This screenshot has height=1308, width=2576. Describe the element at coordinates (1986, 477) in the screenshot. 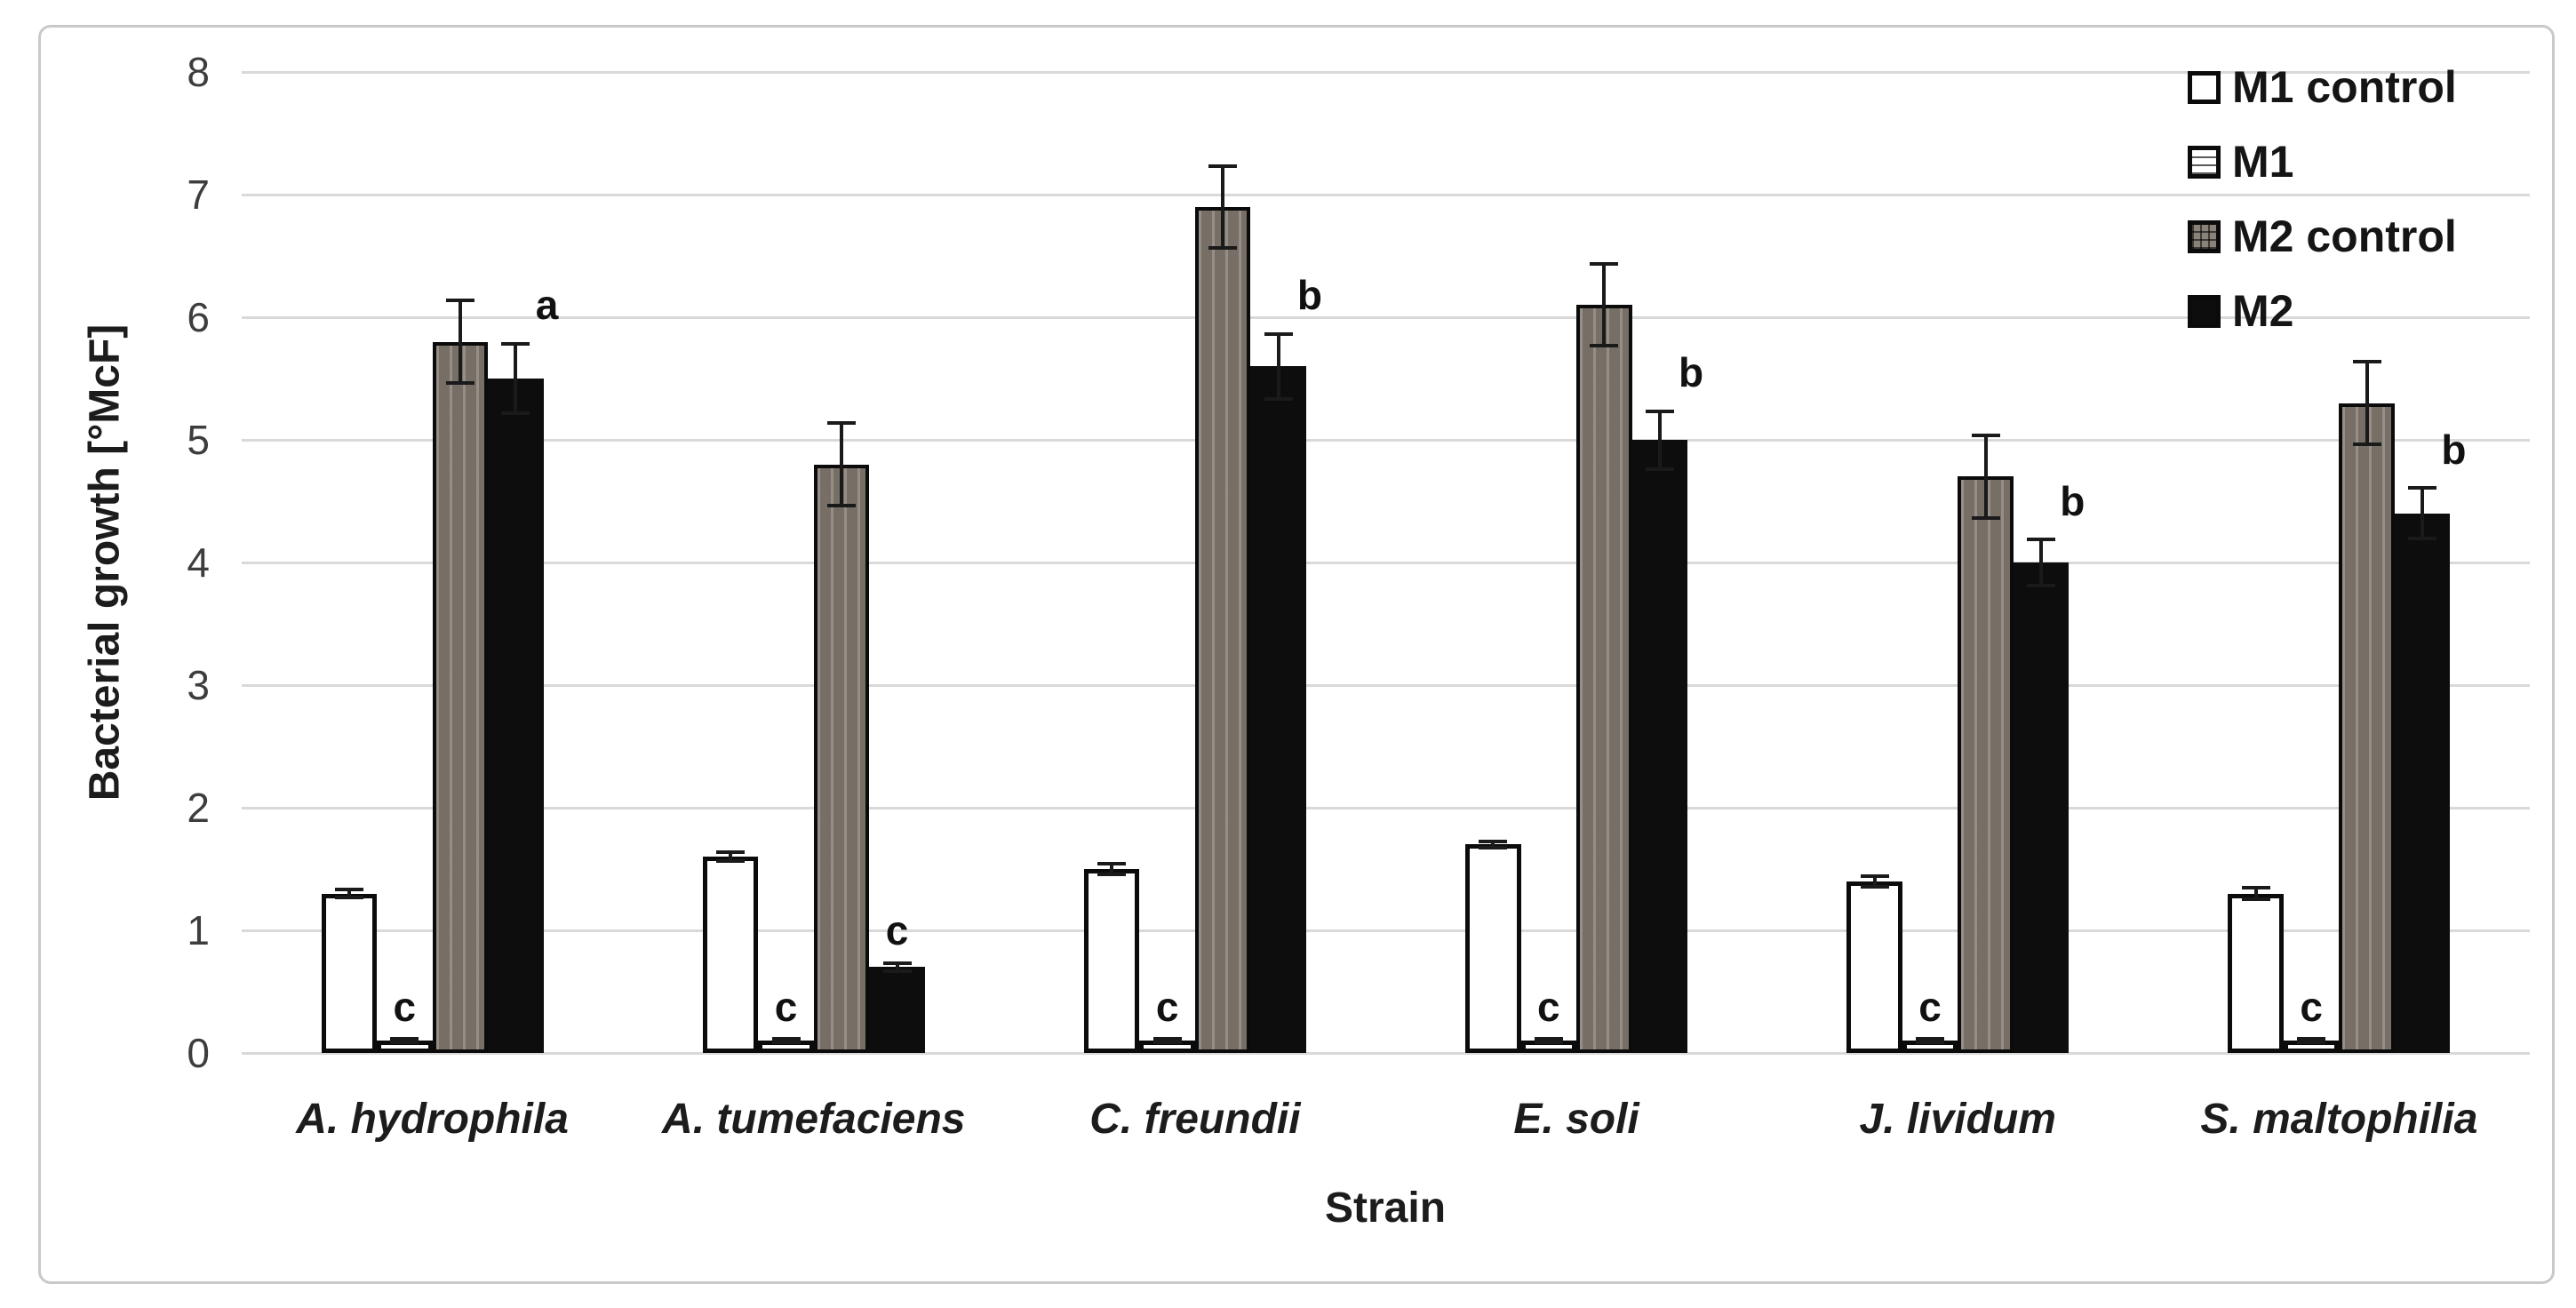

I see `error-bar-m2-control-j-lividum` at that location.